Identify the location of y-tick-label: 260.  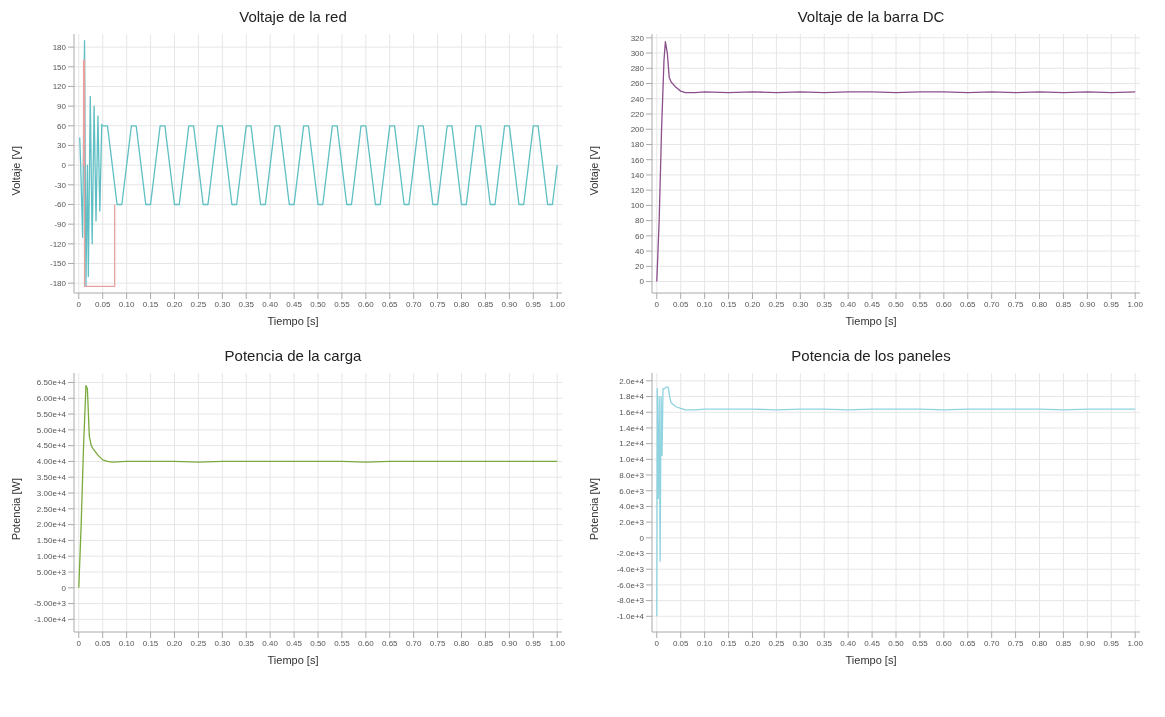
(637, 84).